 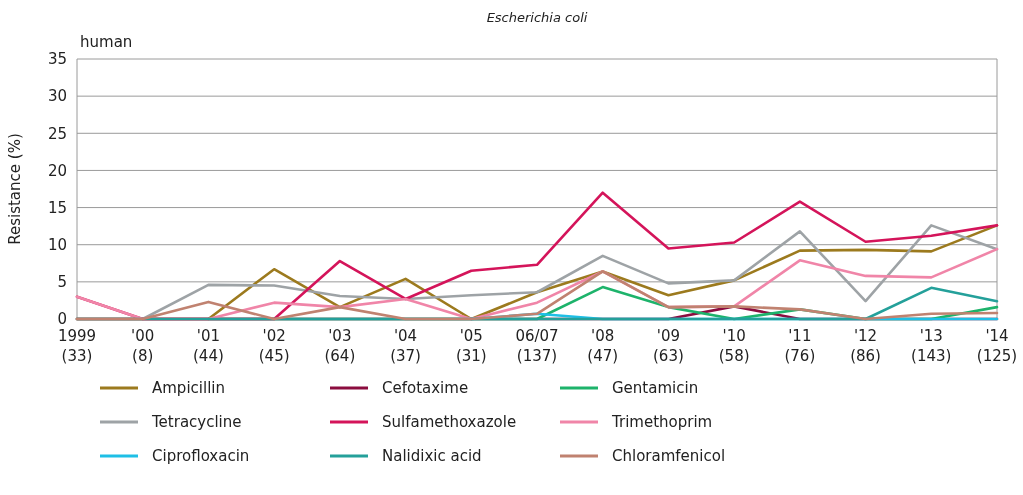 What do you see at coordinates (188, 388) in the screenshot?
I see `legend-label: Ampicillin` at bounding box center [188, 388].